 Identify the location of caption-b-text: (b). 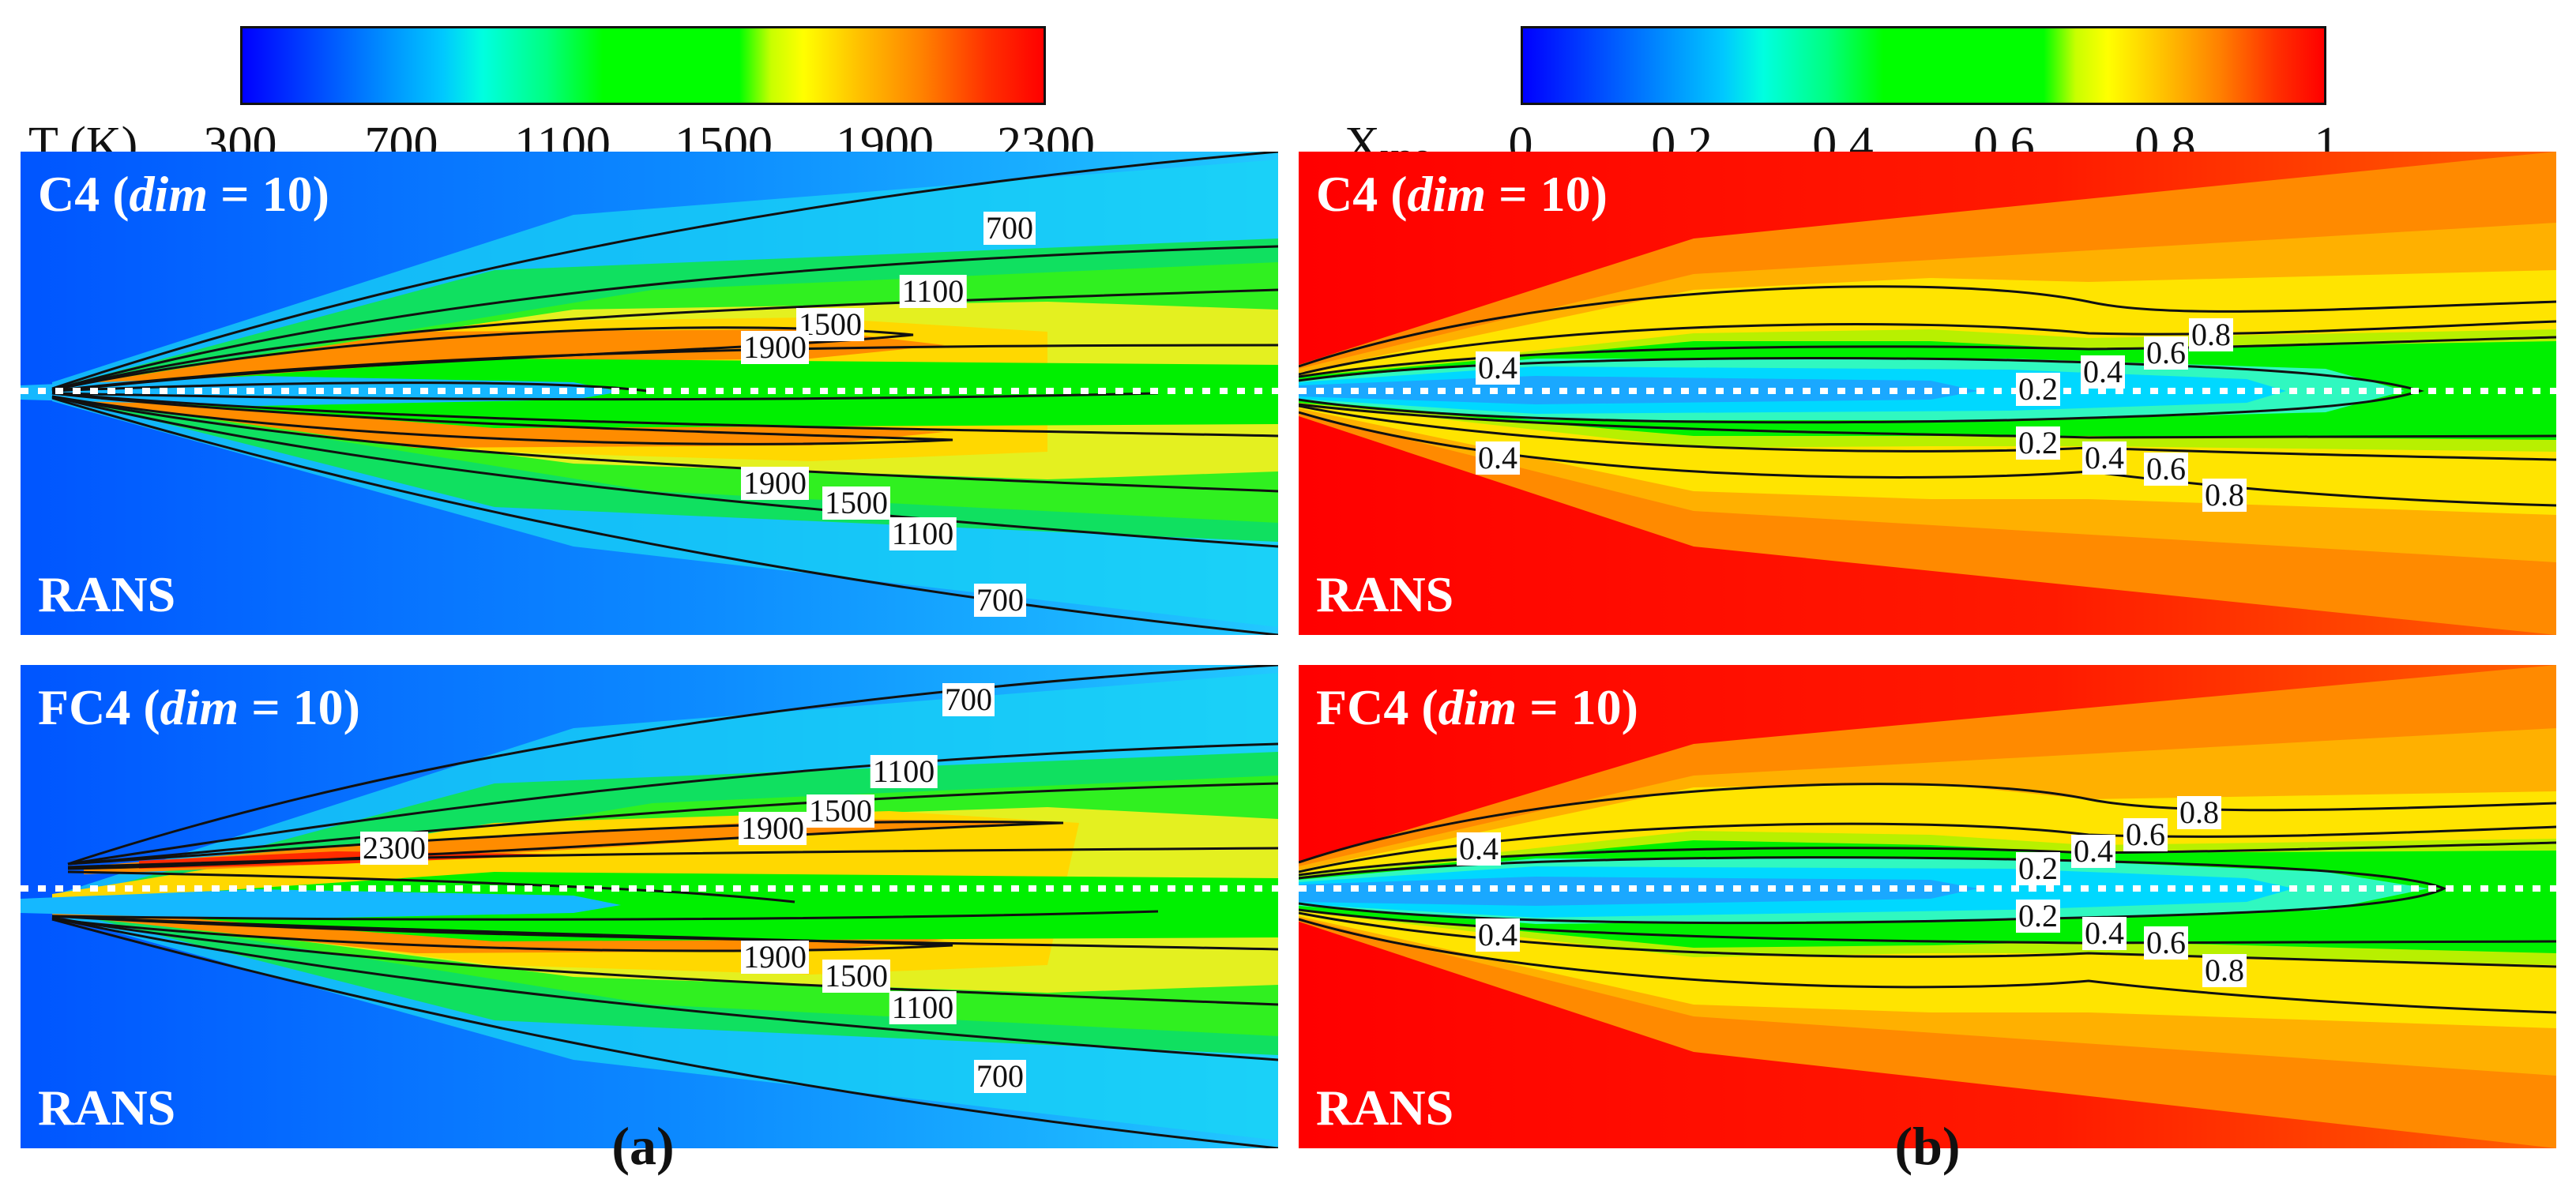
(1928, 1146).